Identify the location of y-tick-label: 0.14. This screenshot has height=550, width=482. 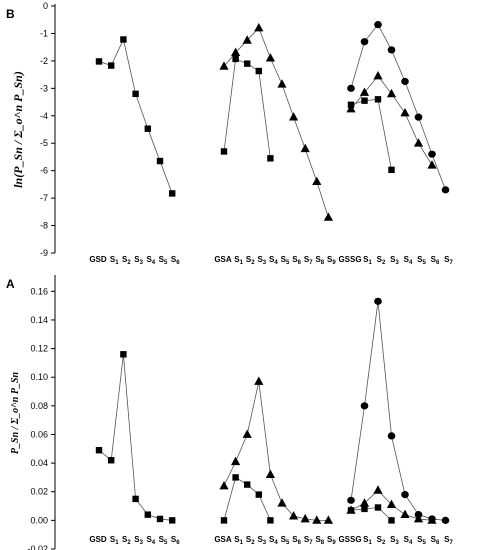
(39, 320).